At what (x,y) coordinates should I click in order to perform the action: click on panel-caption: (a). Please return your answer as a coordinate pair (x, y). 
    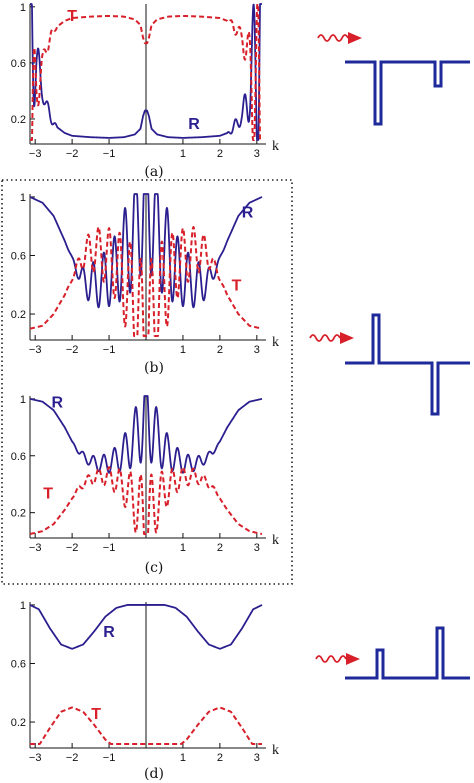
    Looking at the image, I should click on (153, 172).